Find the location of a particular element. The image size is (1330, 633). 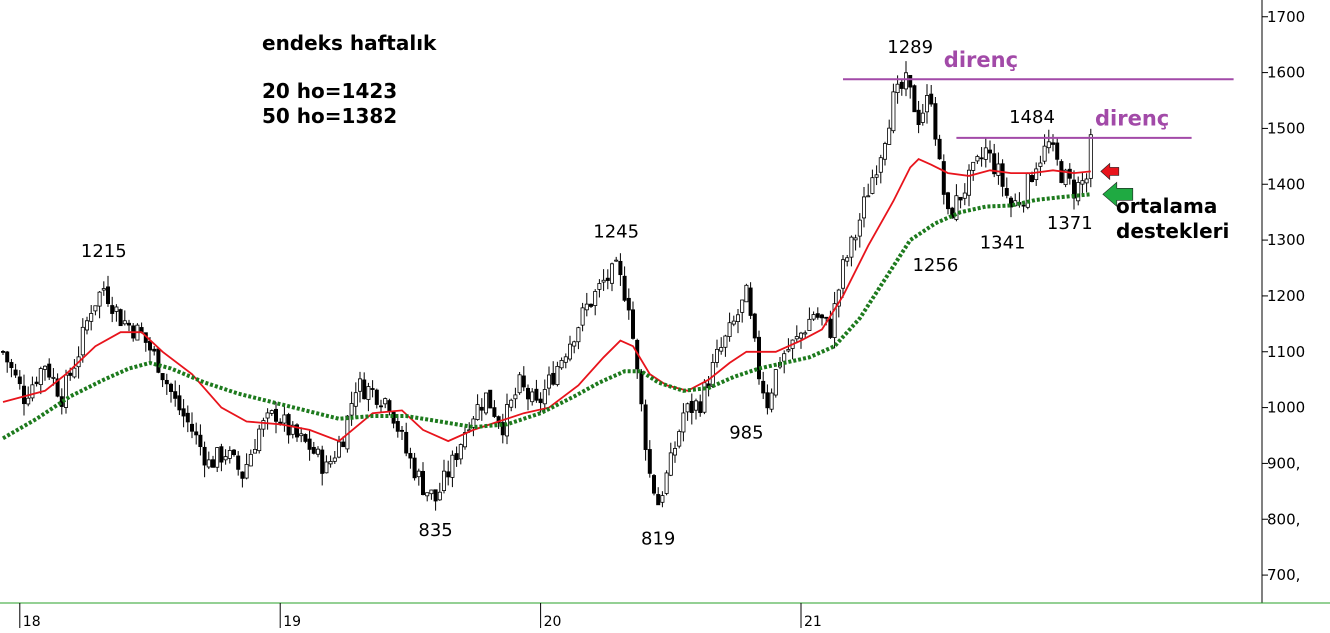

green-arrow-icon is located at coordinates (1118, 194).